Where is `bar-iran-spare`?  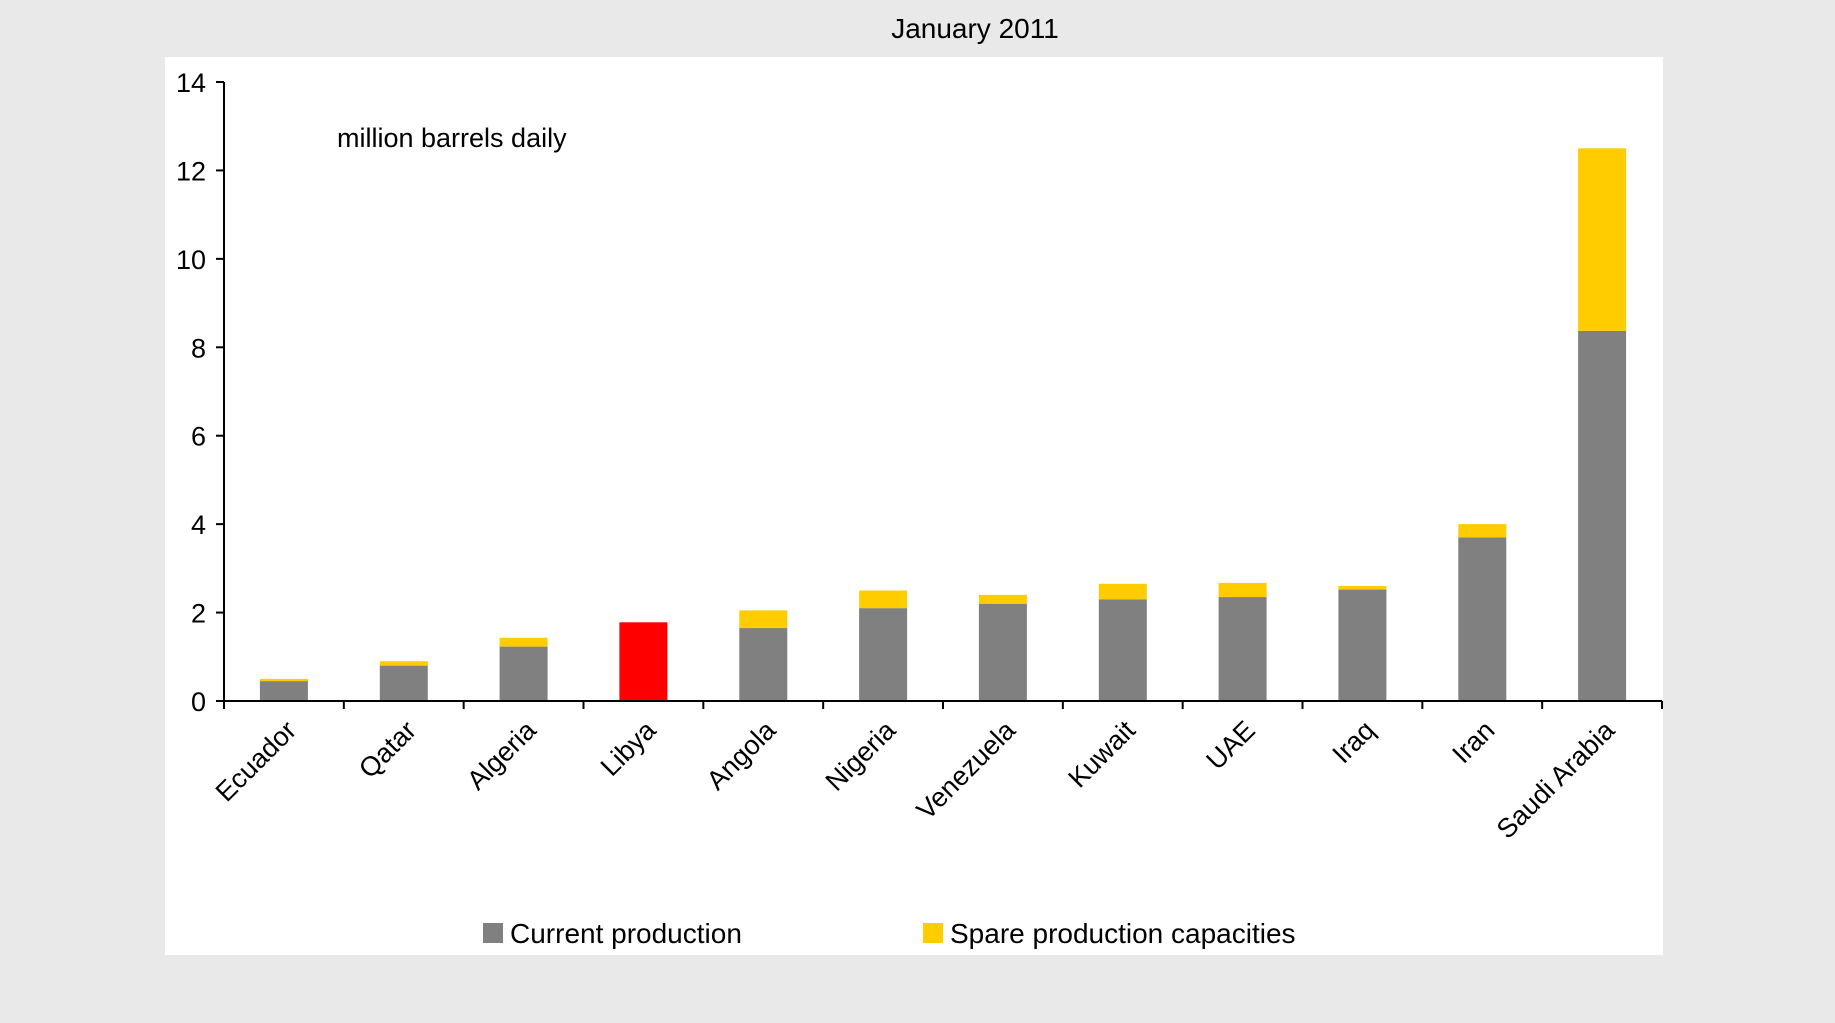
bar-iran-spare is located at coordinates (1482, 531).